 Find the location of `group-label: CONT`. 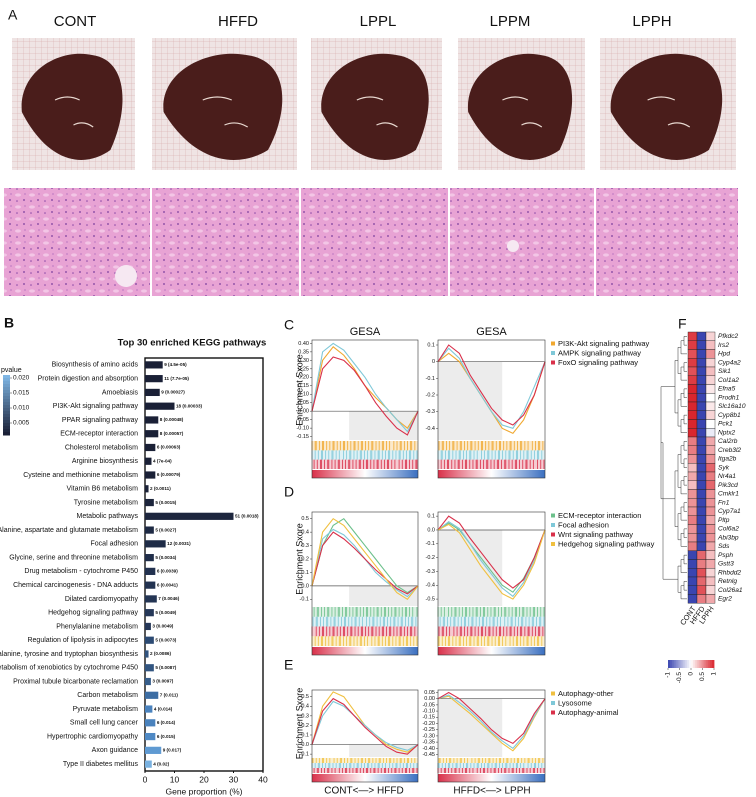

group-label: CONT is located at coordinates (75, 21).